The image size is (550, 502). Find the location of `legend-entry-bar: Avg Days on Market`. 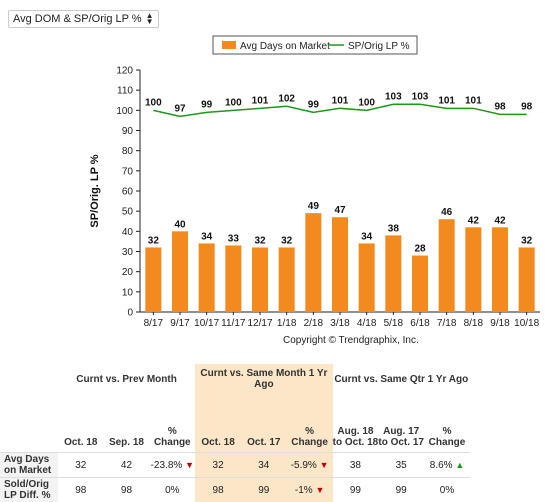

legend-entry-bar: Avg Days on Market is located at coordinates (285, 46).